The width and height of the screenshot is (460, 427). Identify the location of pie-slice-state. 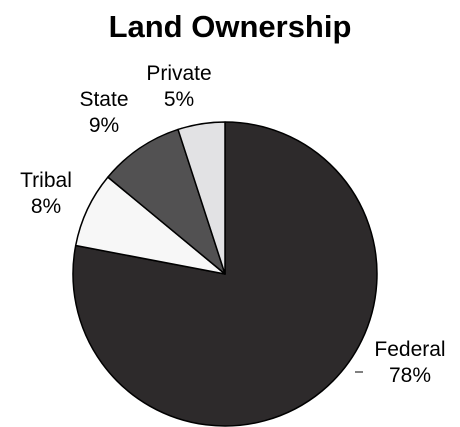
(166, 201).